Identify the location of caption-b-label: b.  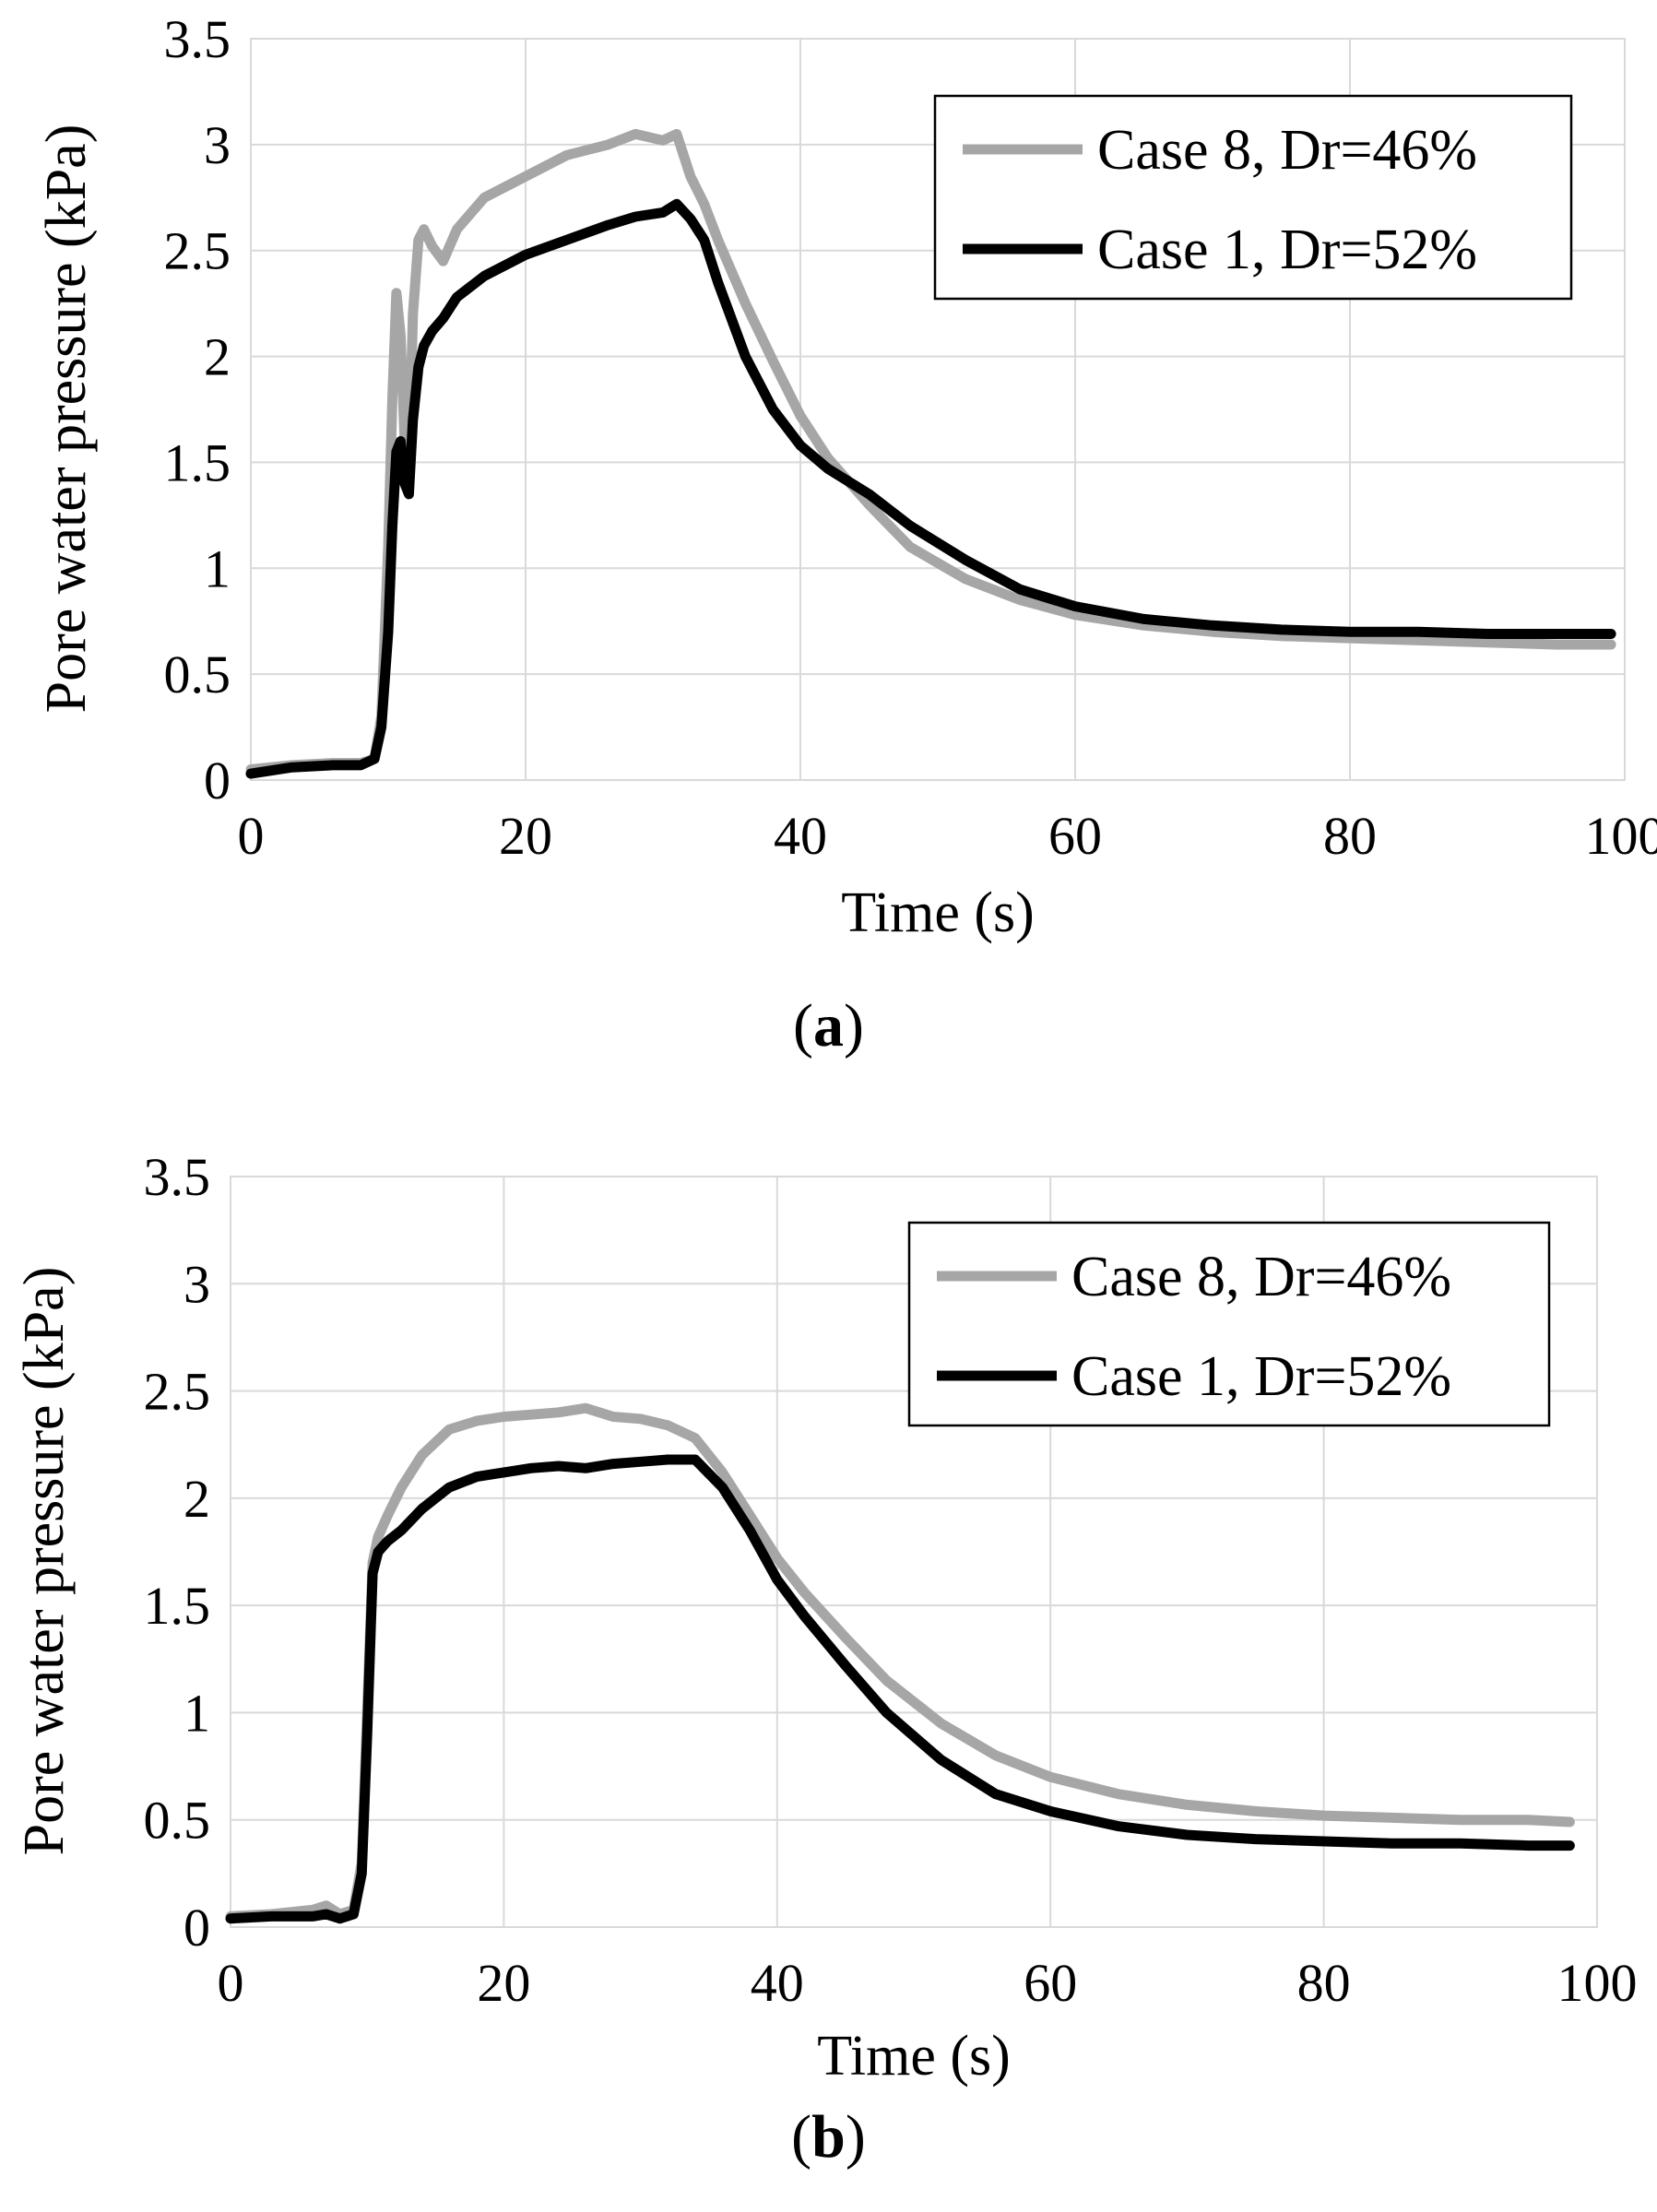
(829, 2137).